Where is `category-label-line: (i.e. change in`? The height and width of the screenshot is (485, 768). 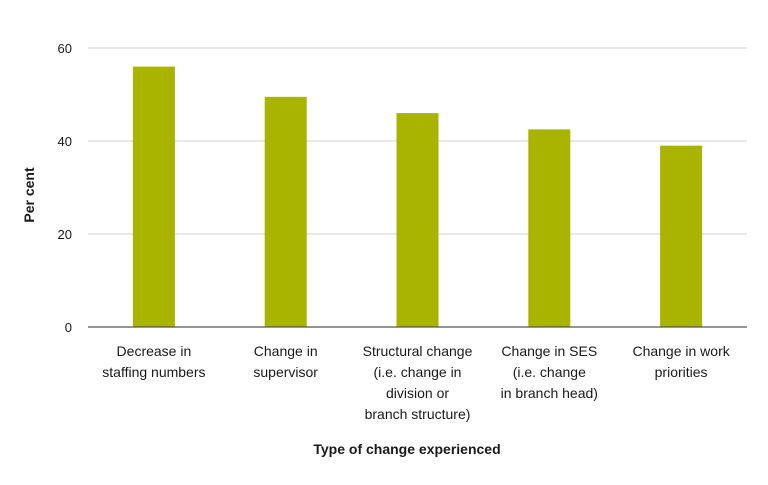 category-label-line: (i.e. change in is located at coordinates (418, 372).